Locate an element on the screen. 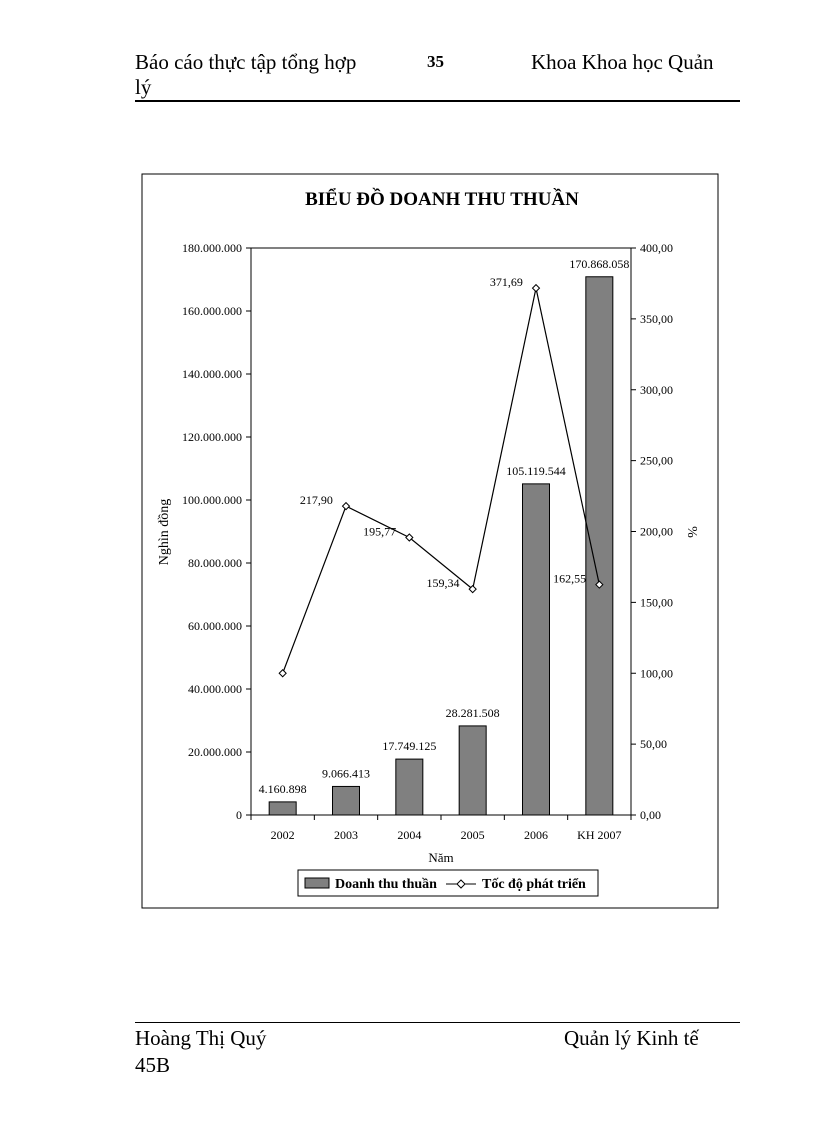 The image size is (816, 1123). y2-tick-label: 300,00 is located at coordinates (656, 390).